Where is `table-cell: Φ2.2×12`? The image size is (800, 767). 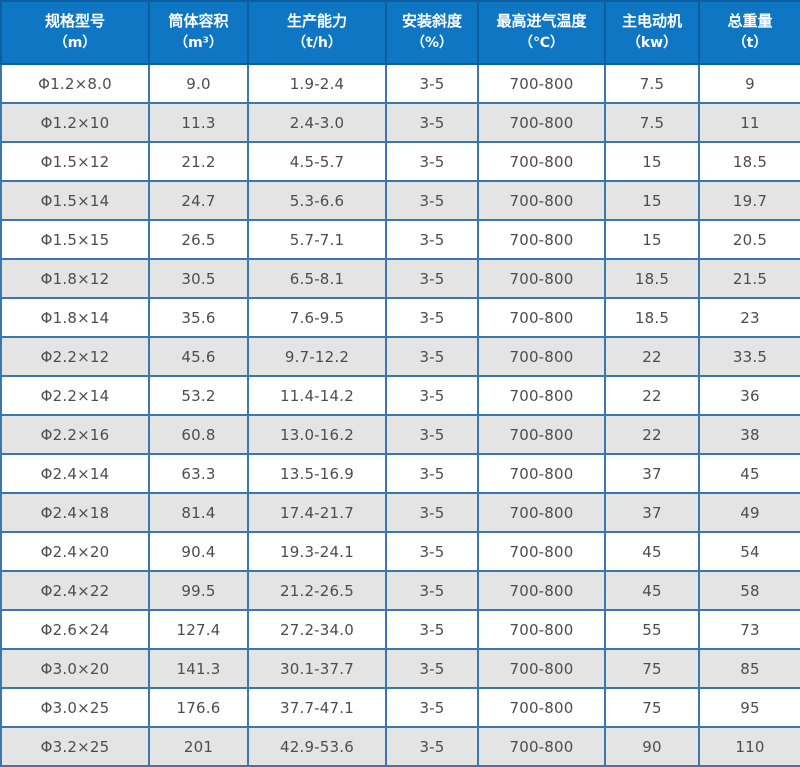
table-cell: Φ2.2×12 is located at coordinates (75, 357).